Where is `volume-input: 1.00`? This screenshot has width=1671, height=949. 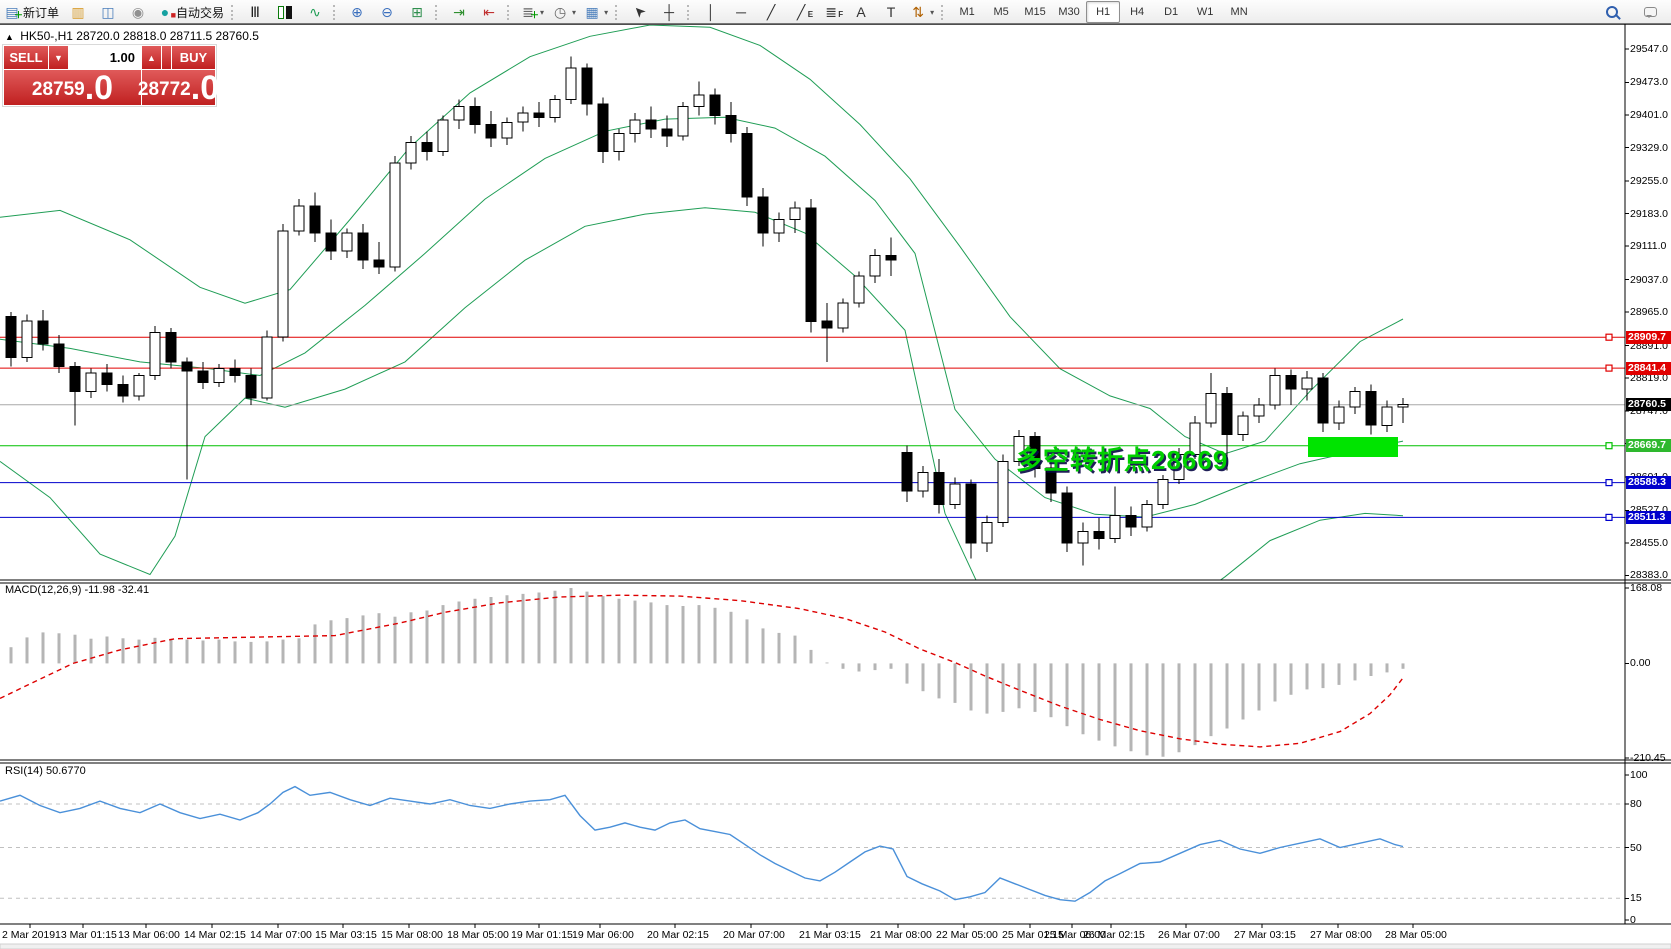
volume-input: 1.00 is located at coordinates (105, 57).